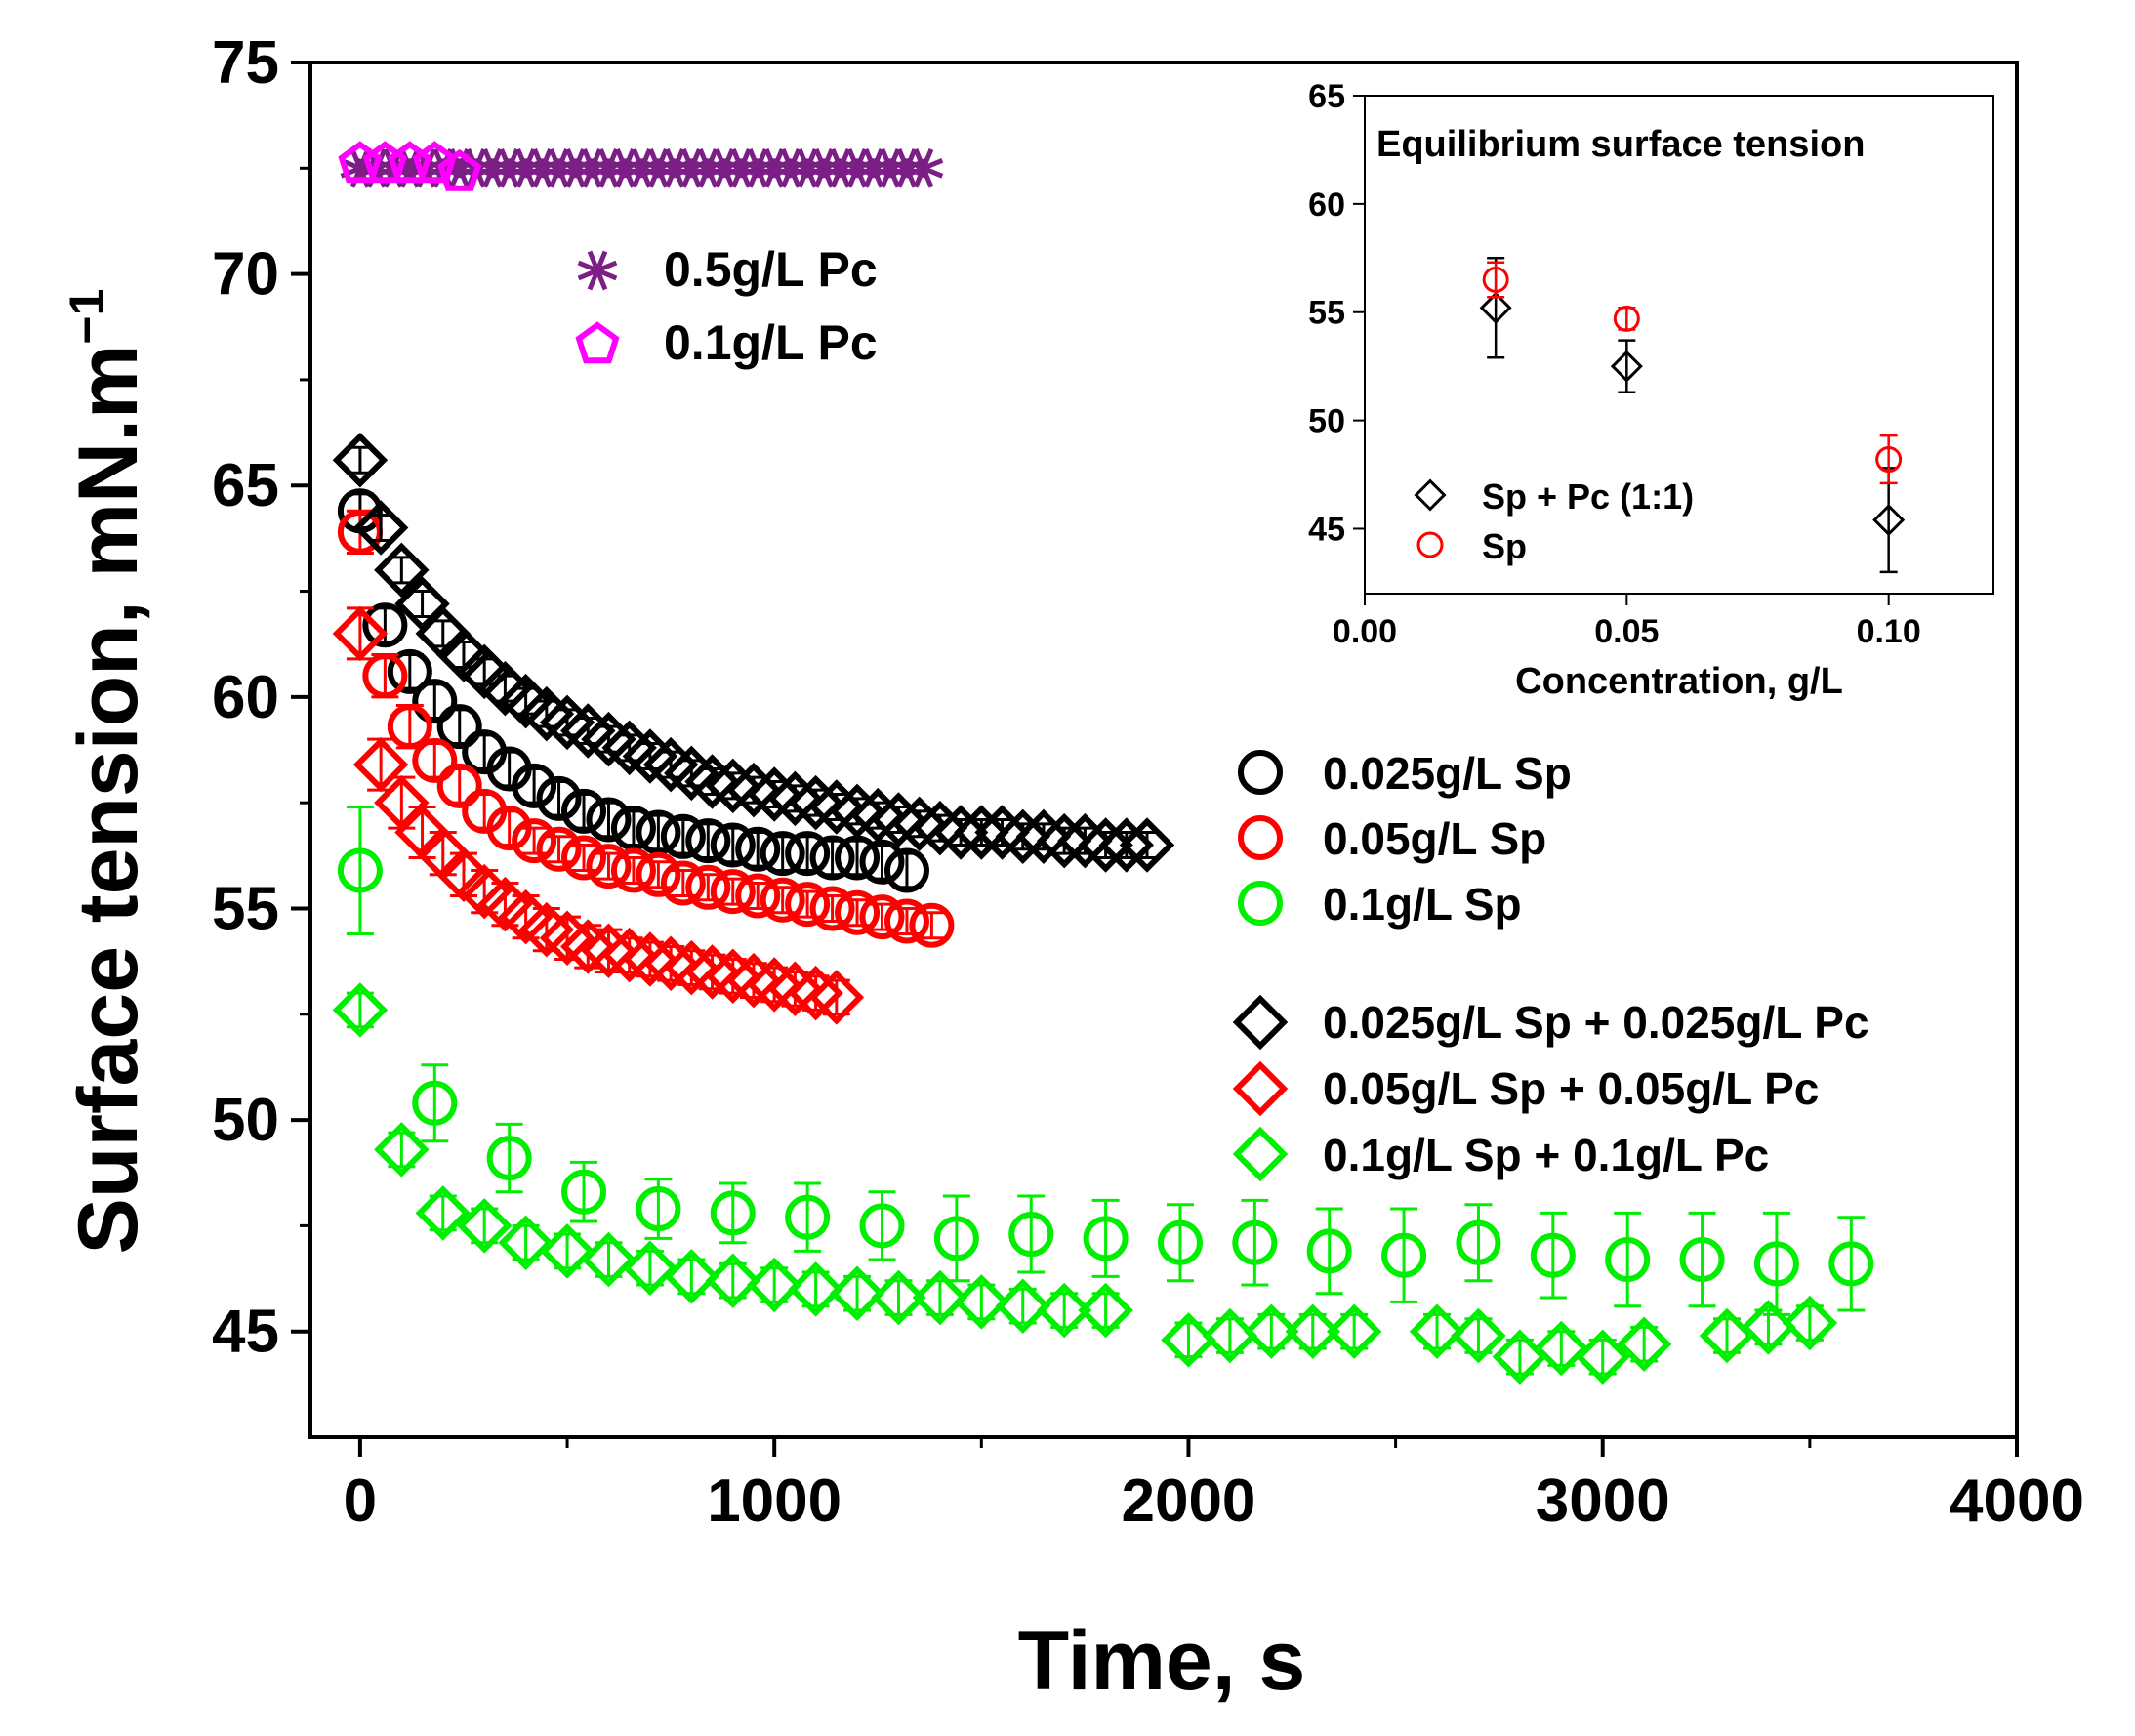 The height and width of the screenshot is (1736, 2135). Describe the element at coordinates (245, 697) in the screenshot. I see `main-y-tick-label-3: 60` at that location.